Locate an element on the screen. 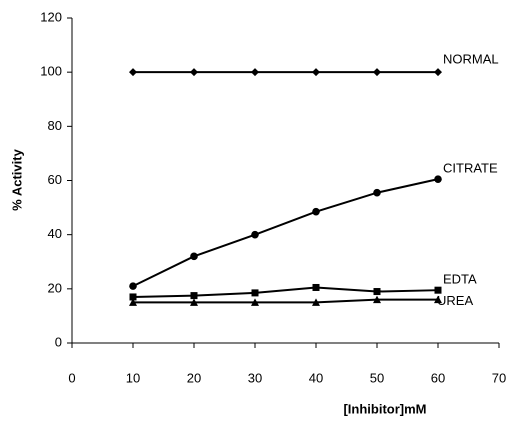  series-label: EDTA is located at coordinates (460, 279).